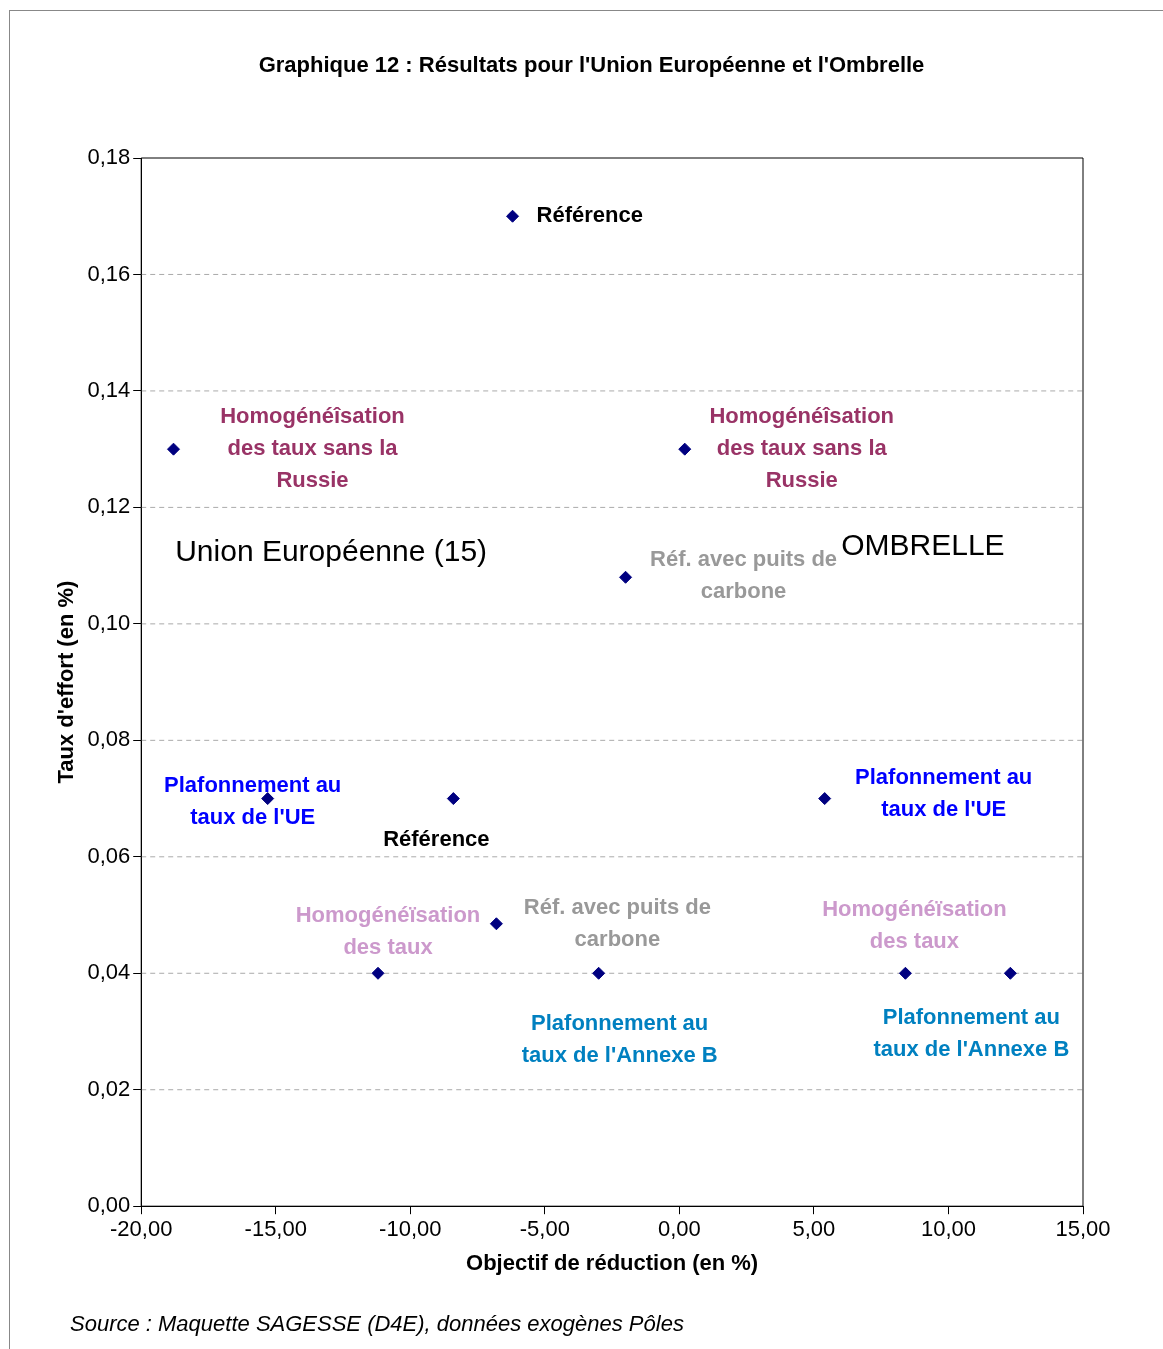 The width and height of the screenshot is (1163, 1349). I want to click on annotation: OMBRELLE, so click(923, 545).